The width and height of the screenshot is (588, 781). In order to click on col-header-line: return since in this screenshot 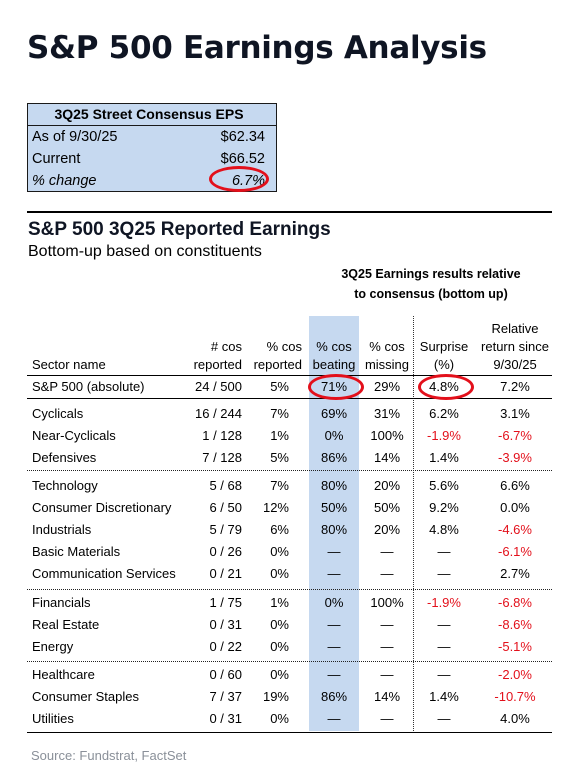, I will do `click(515, 346)`.